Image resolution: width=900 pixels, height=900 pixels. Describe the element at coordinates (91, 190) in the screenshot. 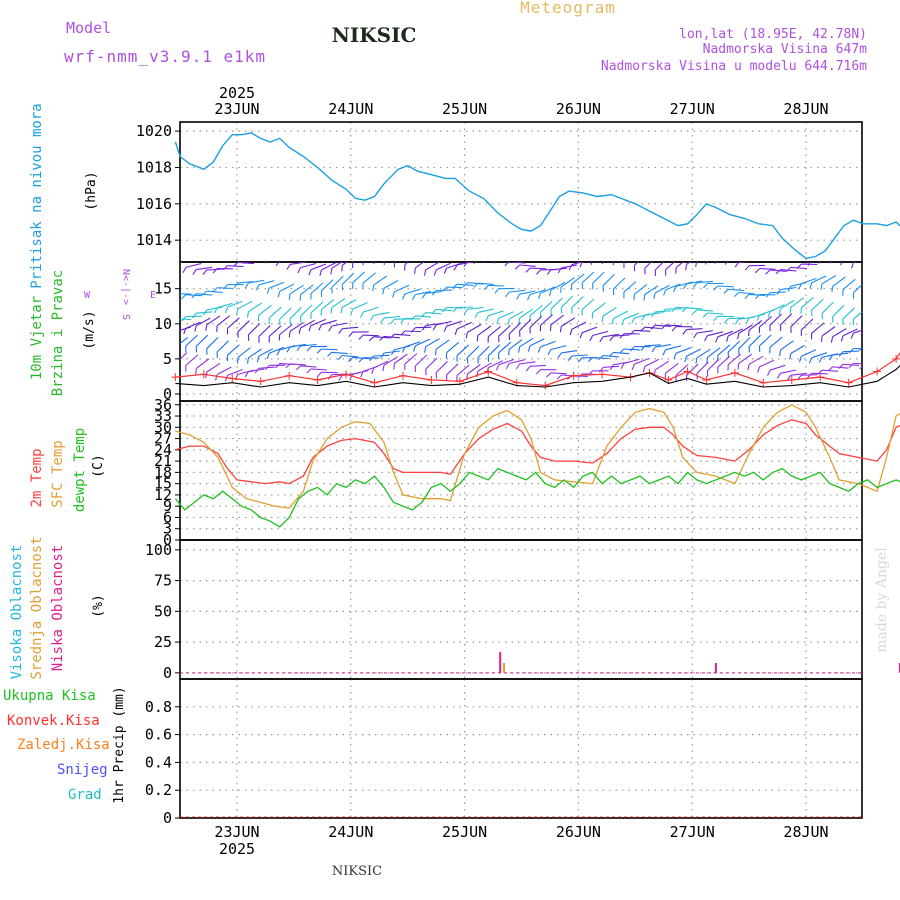

I see `pressure-unit: (hPa)` at that location.